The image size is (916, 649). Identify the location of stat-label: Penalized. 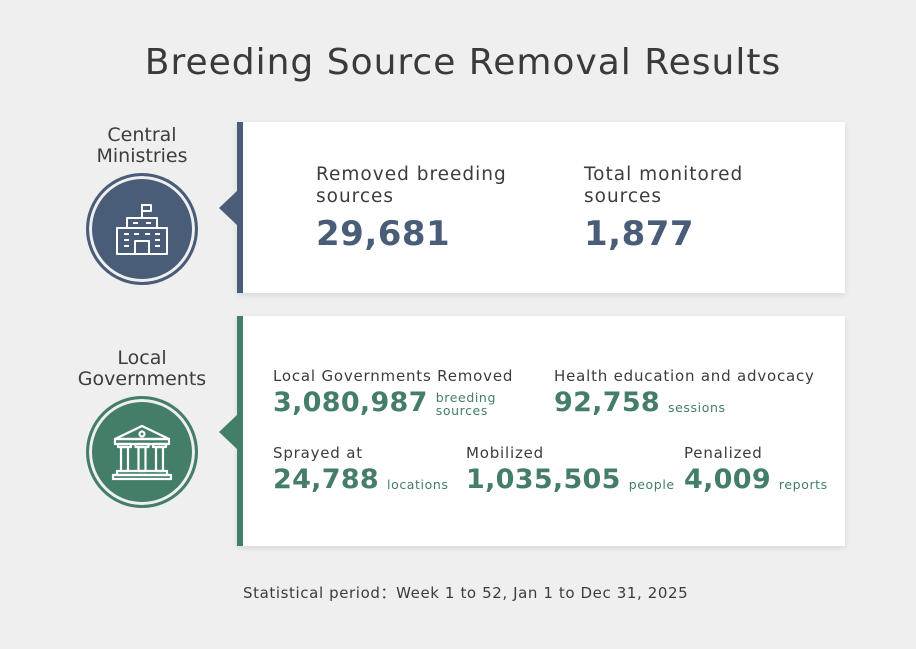
(723, 453).